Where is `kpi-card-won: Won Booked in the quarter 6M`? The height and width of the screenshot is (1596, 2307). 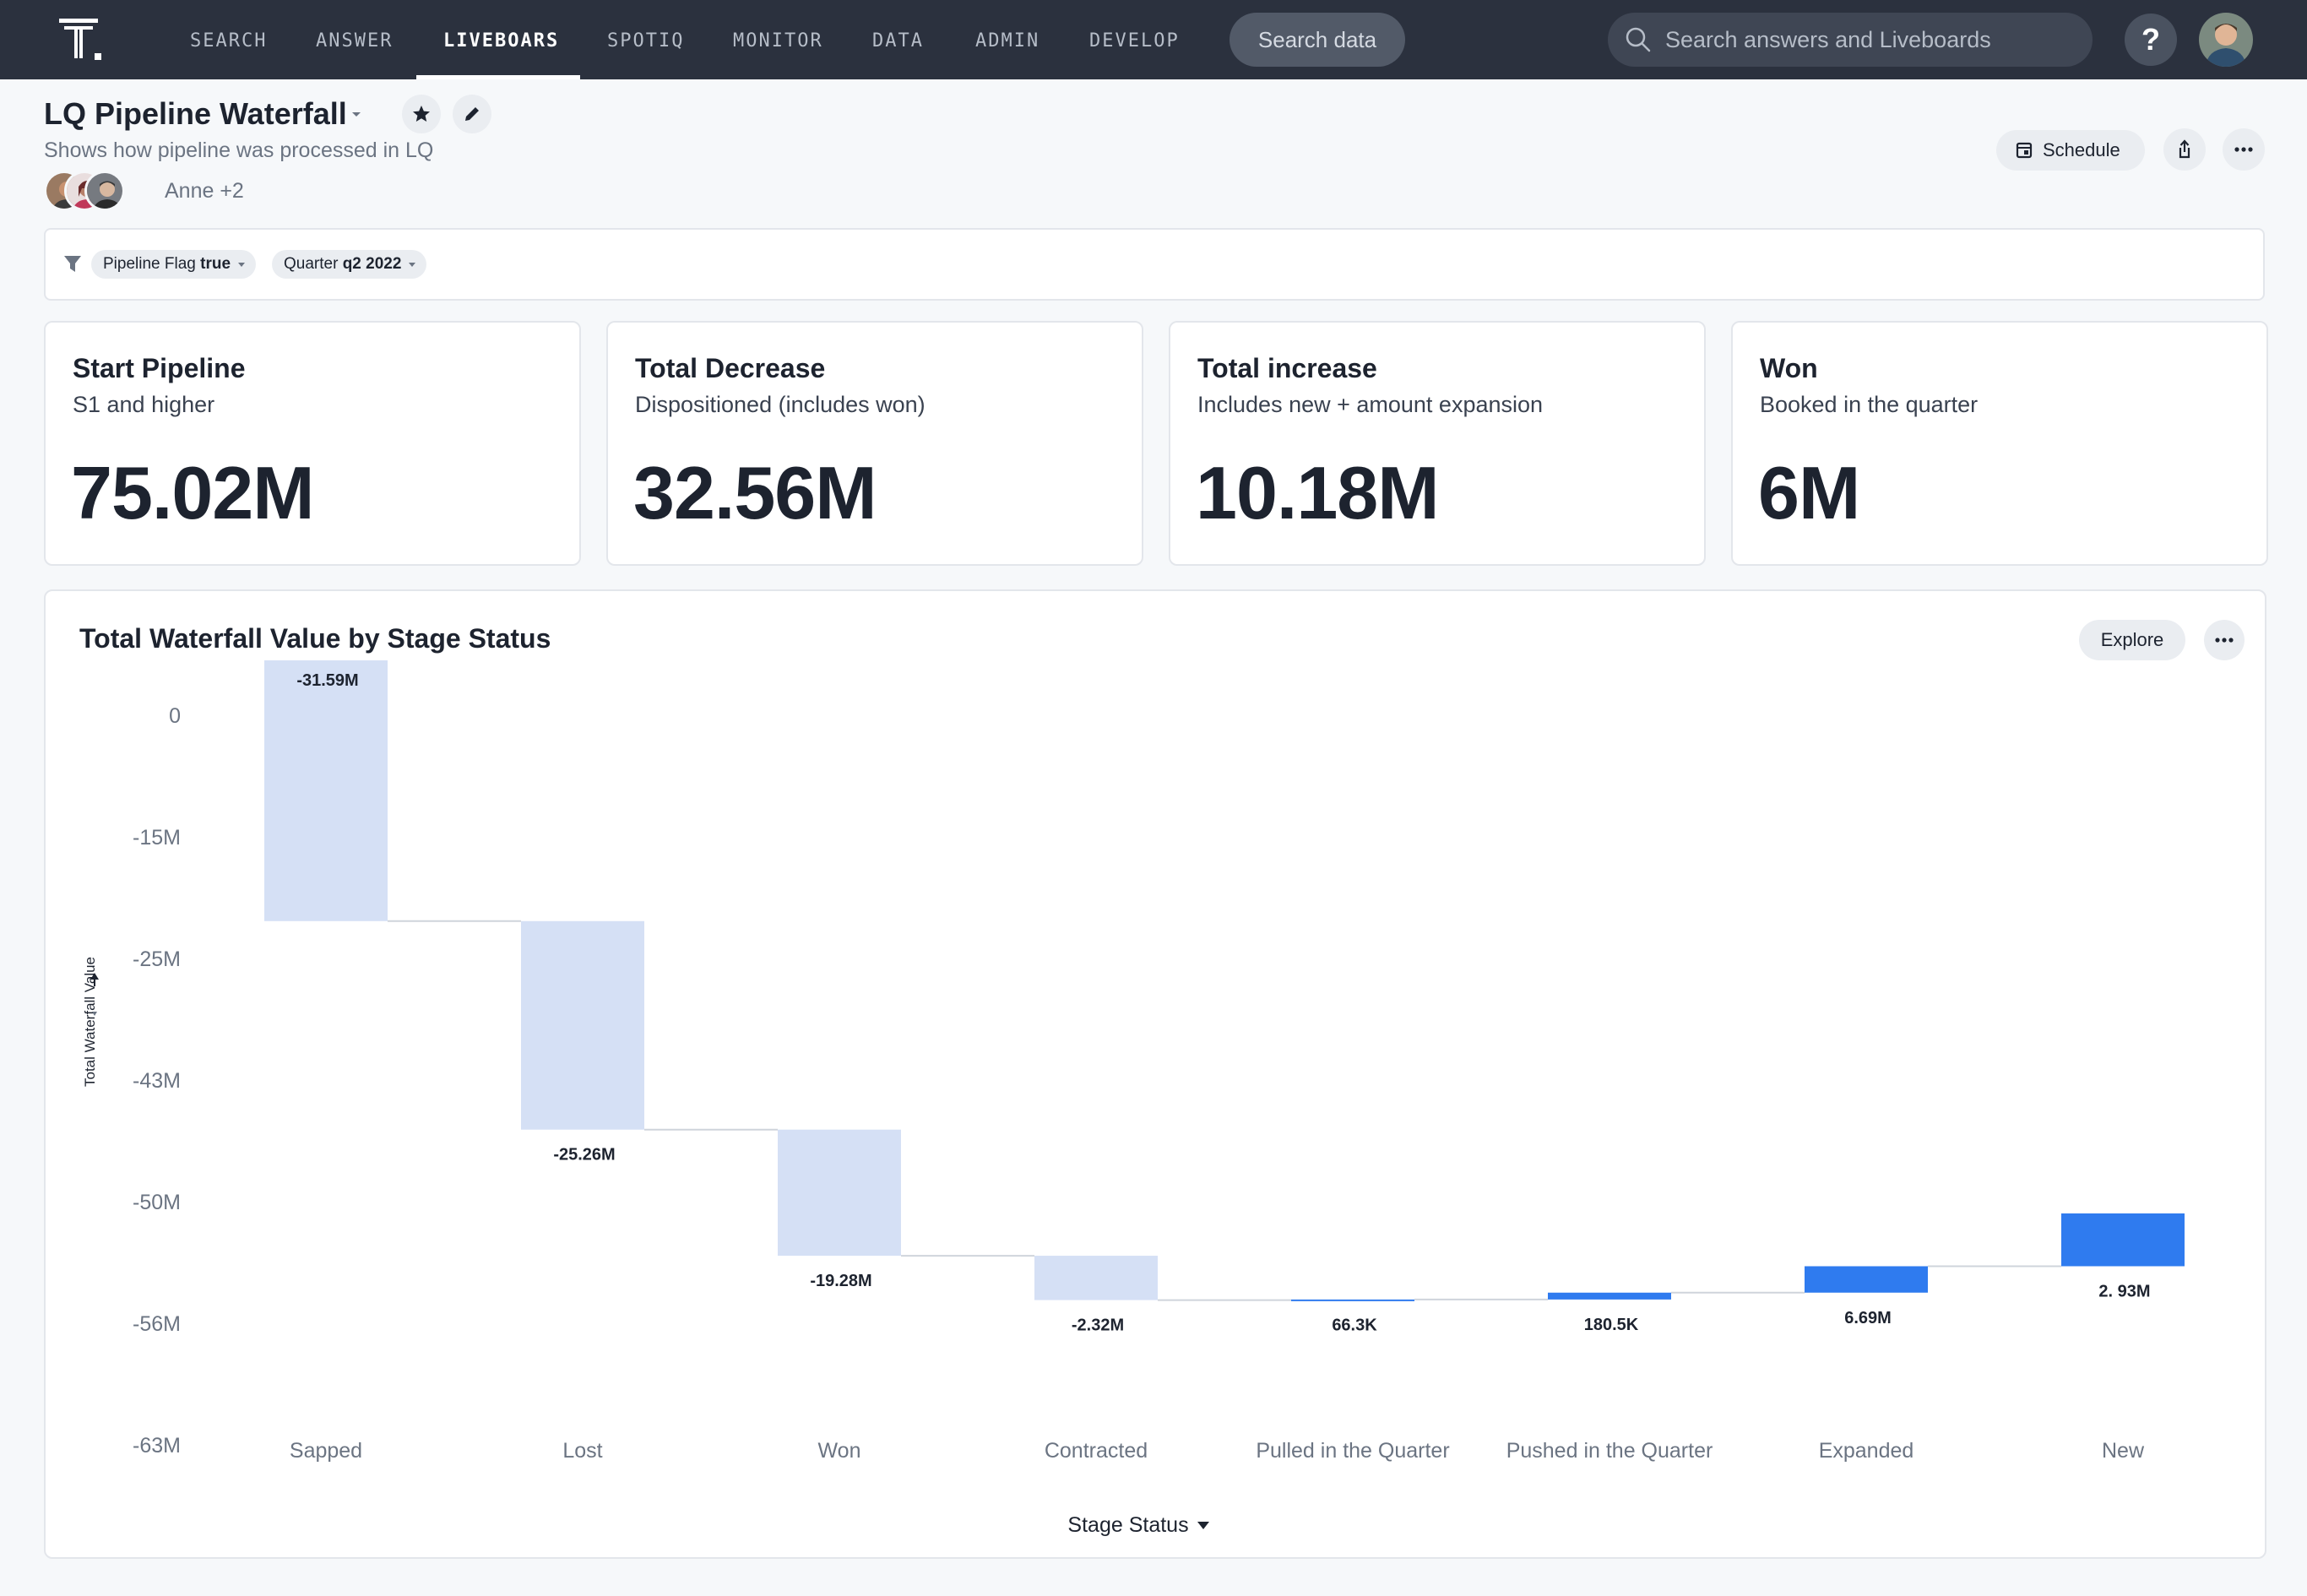 kpi-card-won: Won Booked in the quarter 6M is located at coordinates (1999, 443).